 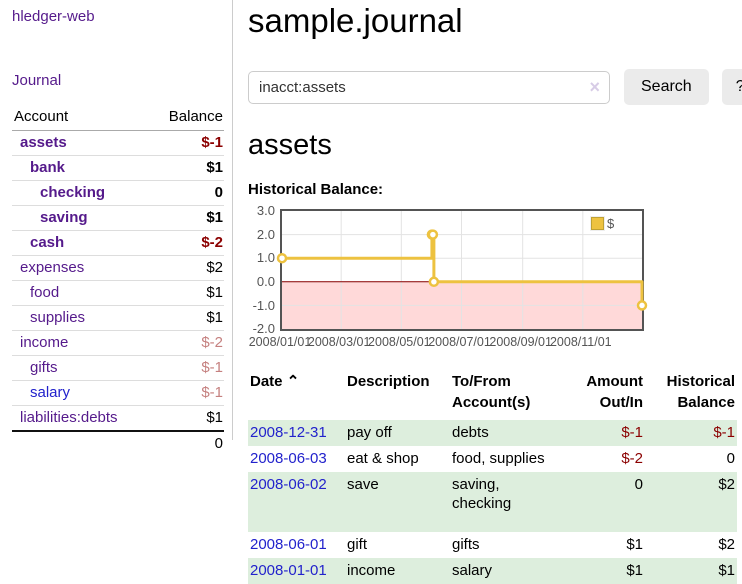 I want to click on search-box: ×, so click(x=429, y=87).